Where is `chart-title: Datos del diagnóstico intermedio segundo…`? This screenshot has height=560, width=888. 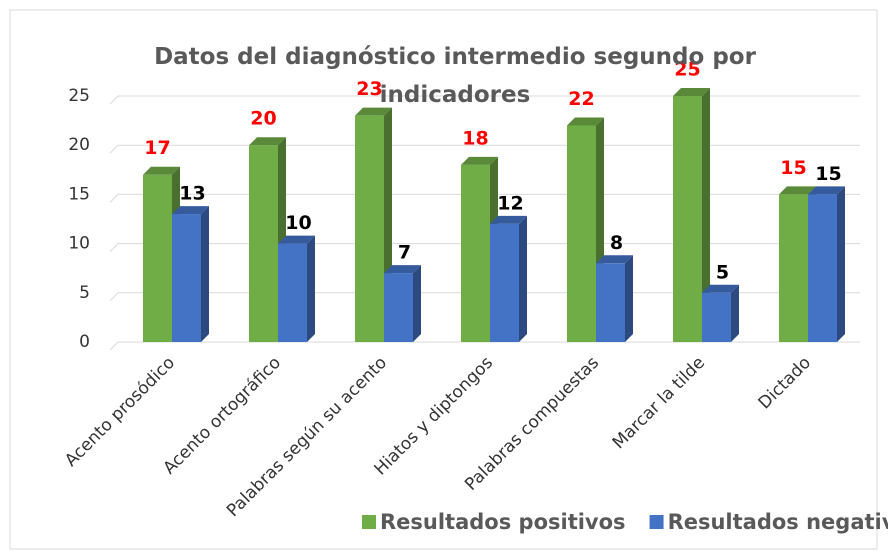 chart-title: Datos del diagnóstico intermedio segundo… is located at coordinates (455, 76).